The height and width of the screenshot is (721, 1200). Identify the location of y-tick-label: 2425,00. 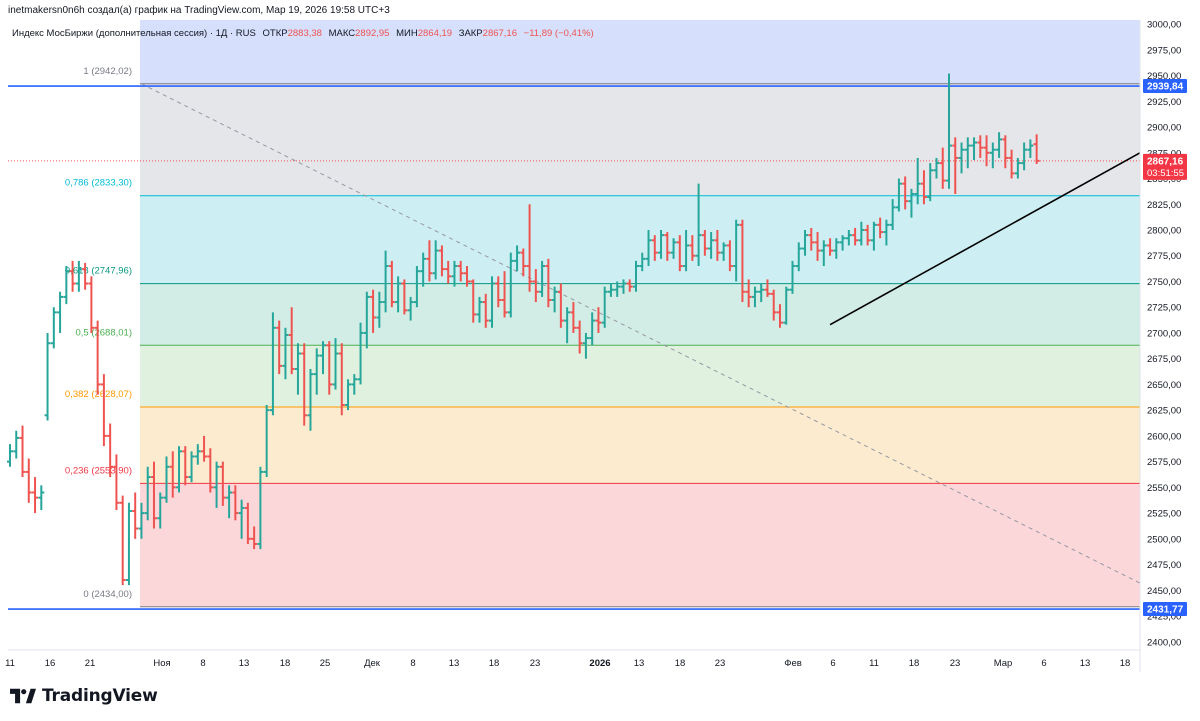
(1164, 617).